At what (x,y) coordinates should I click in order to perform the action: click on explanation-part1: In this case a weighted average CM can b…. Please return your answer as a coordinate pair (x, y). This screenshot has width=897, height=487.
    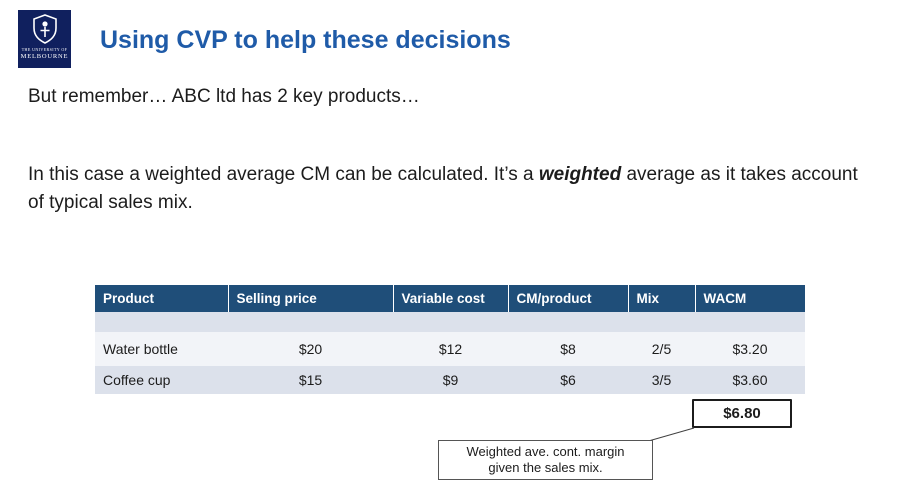
    Looking at the image, I should click on (283, 174).